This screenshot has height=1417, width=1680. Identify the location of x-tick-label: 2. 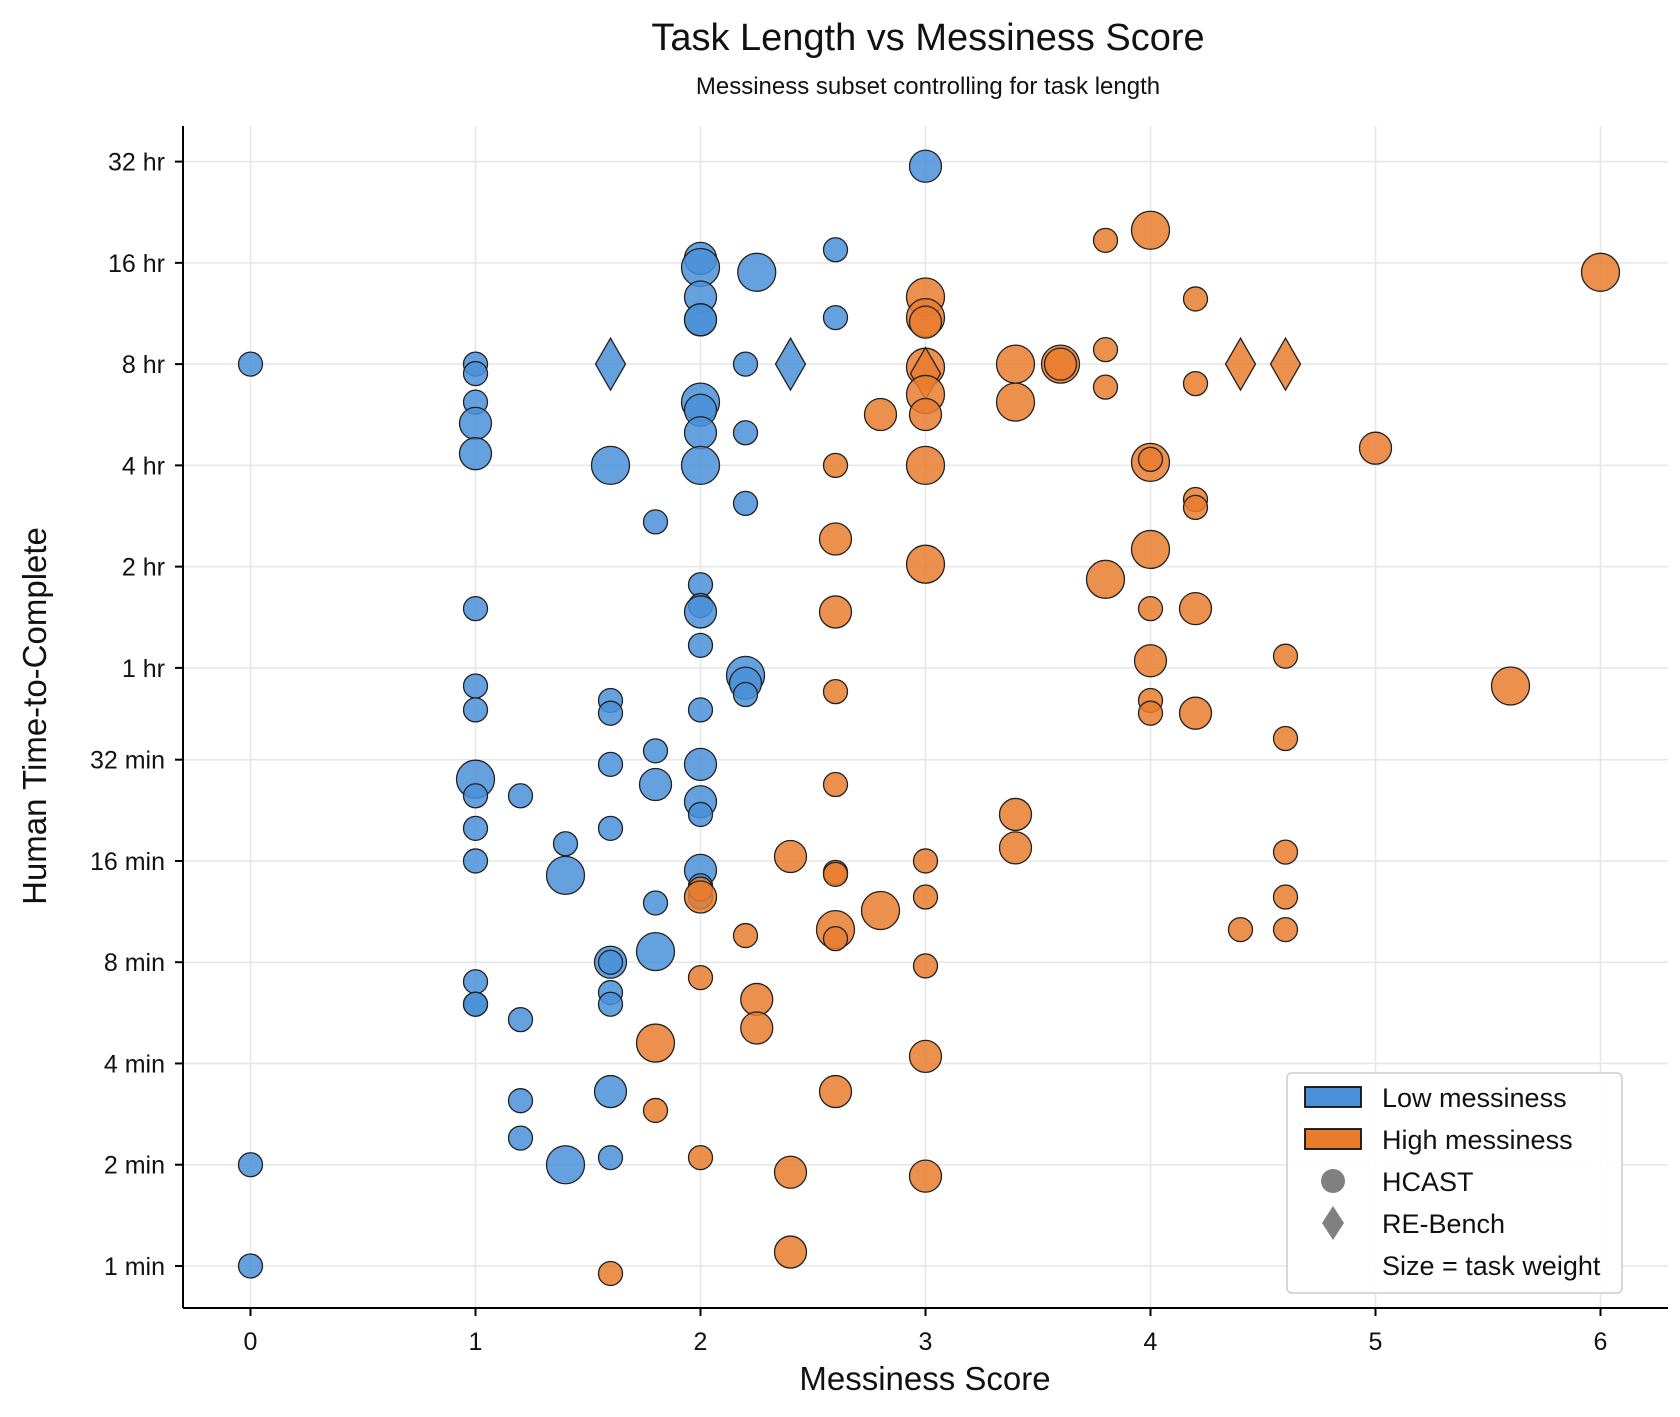
(701, 1342).